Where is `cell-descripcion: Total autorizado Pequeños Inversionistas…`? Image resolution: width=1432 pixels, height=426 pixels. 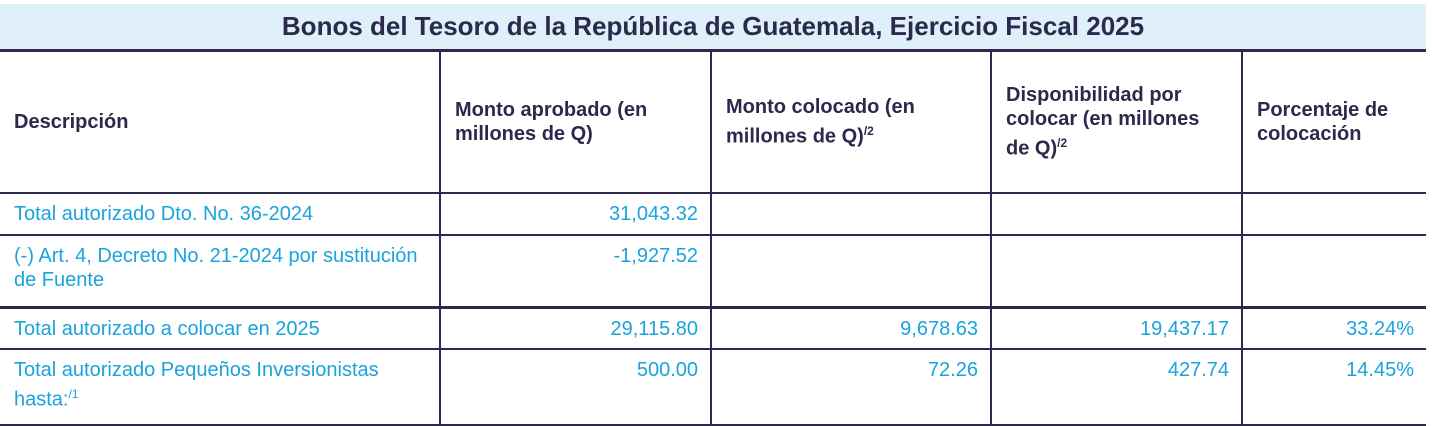 cell-descripcion: Total autorizado Pequeños Inversionistas… is located at coordinates (220, 387).